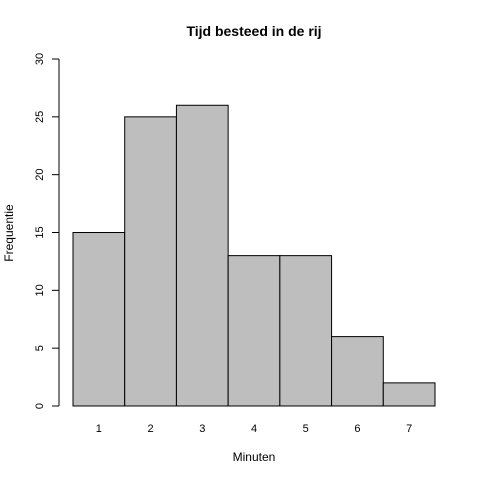 Image resolution: width=480 pixels, height=480 pixels. I want to click on x-tick-label: 7, so click(409, 429).